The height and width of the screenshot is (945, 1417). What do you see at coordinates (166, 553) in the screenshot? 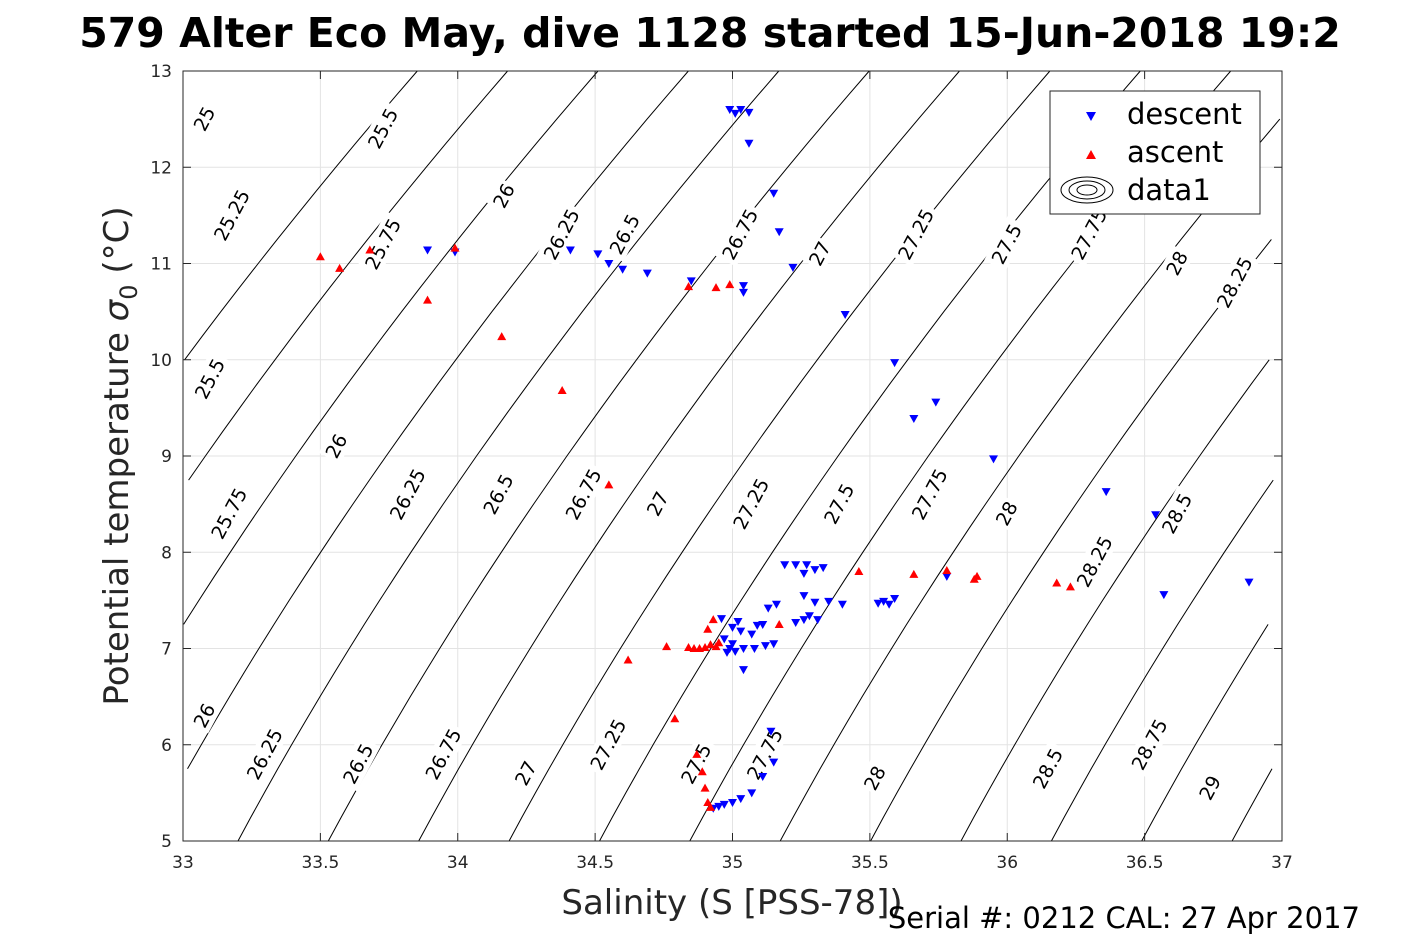
I see `y-tick-label: 8` at bounding box center [166, 553].